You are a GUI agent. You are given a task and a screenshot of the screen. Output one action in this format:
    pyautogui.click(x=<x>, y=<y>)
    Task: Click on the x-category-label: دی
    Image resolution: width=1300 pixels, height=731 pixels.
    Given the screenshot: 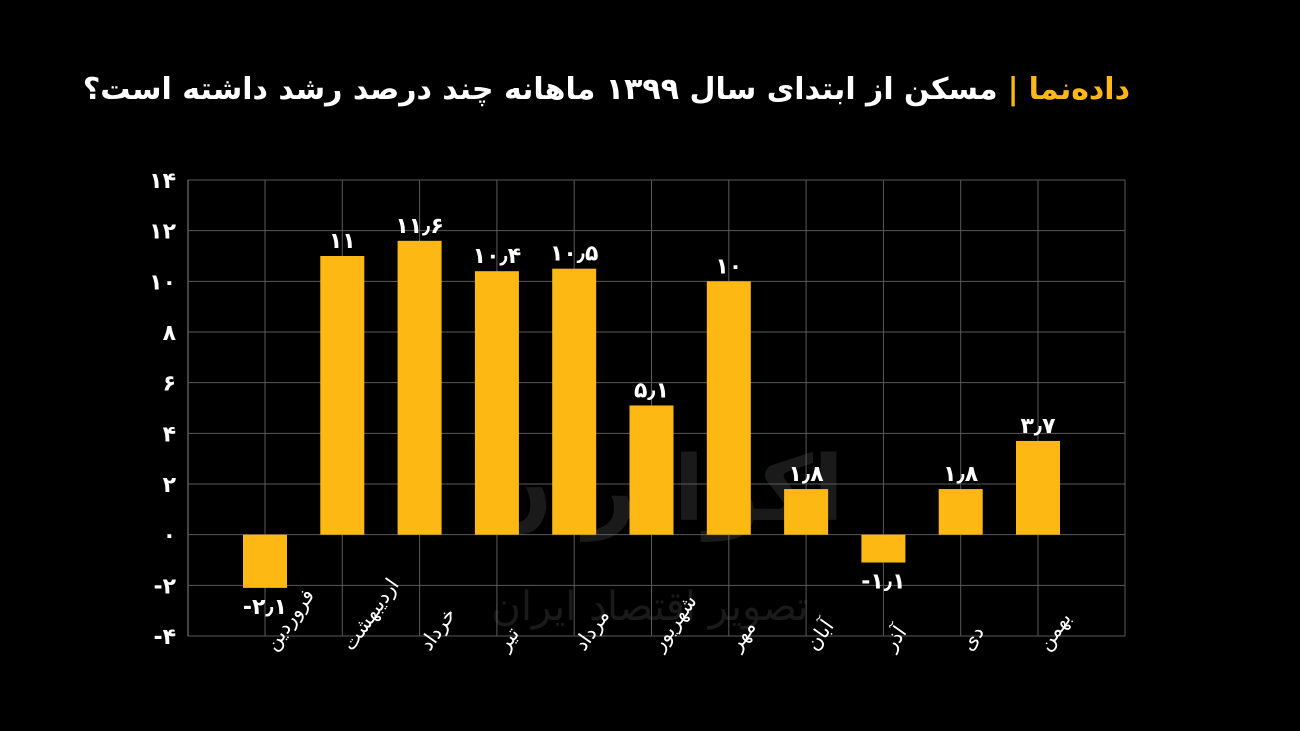 What is the action you would take?
    pyautogui.click(x=972, y=638)
    